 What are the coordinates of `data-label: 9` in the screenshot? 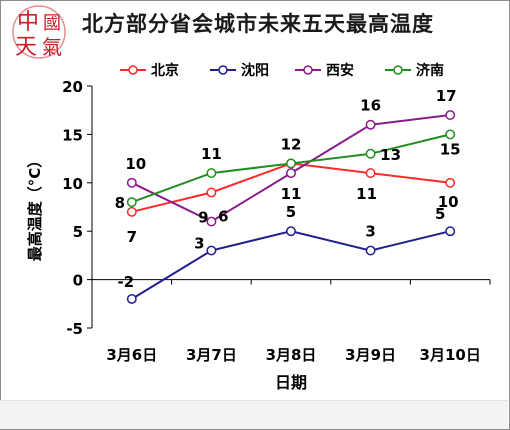 It's located at (203, 217).